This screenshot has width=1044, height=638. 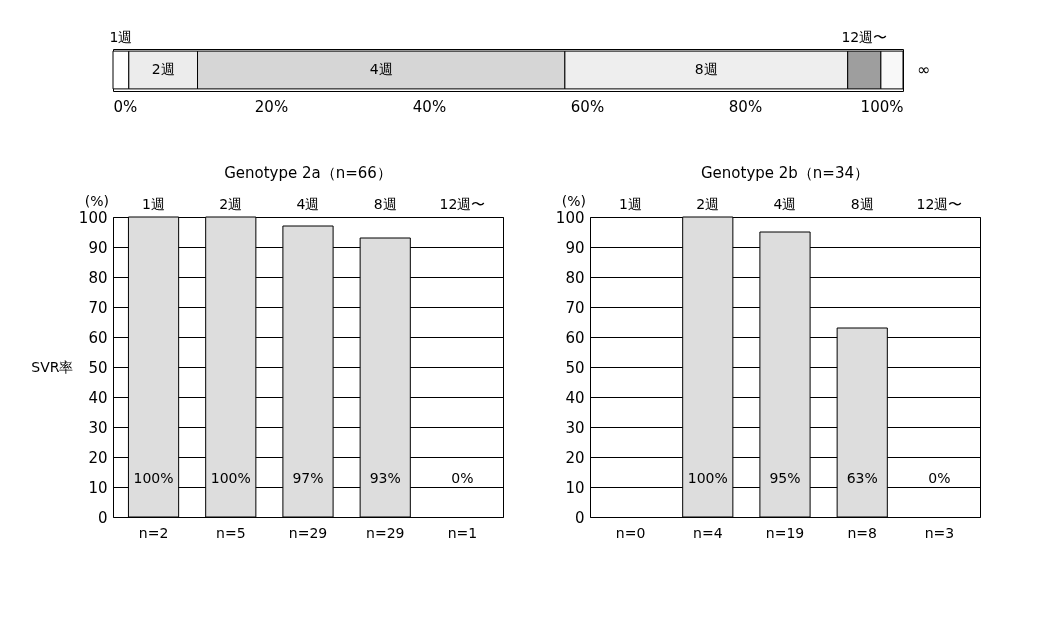 I want to click on series-label: ∞, so click(x=924, y=69).